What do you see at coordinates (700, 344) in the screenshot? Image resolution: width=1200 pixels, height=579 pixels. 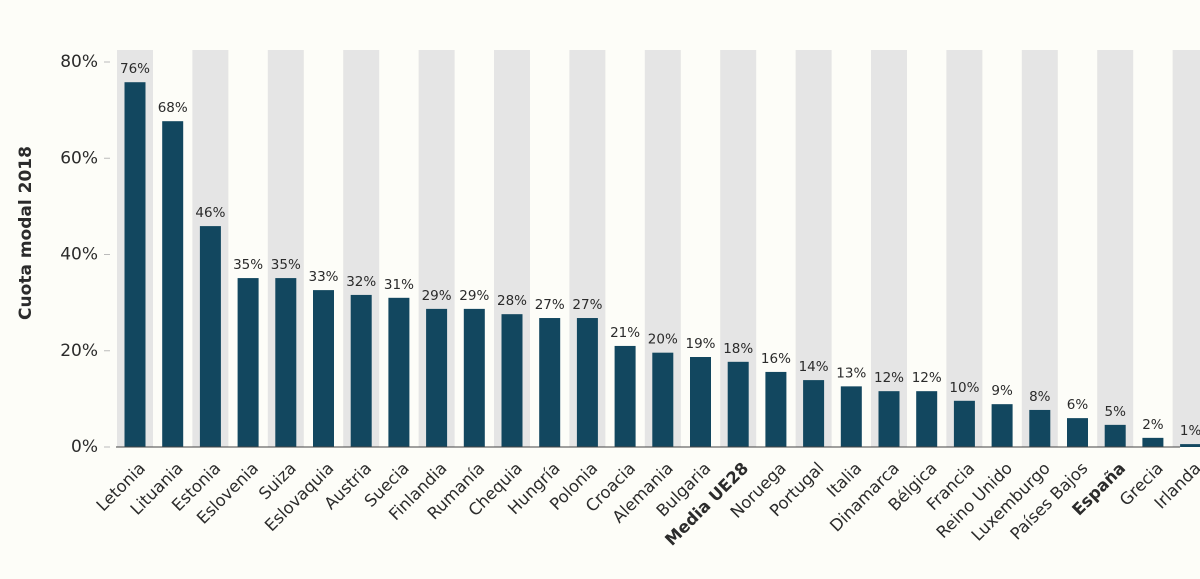 I see `value-label: 19%` at bounding box center [700, 344].